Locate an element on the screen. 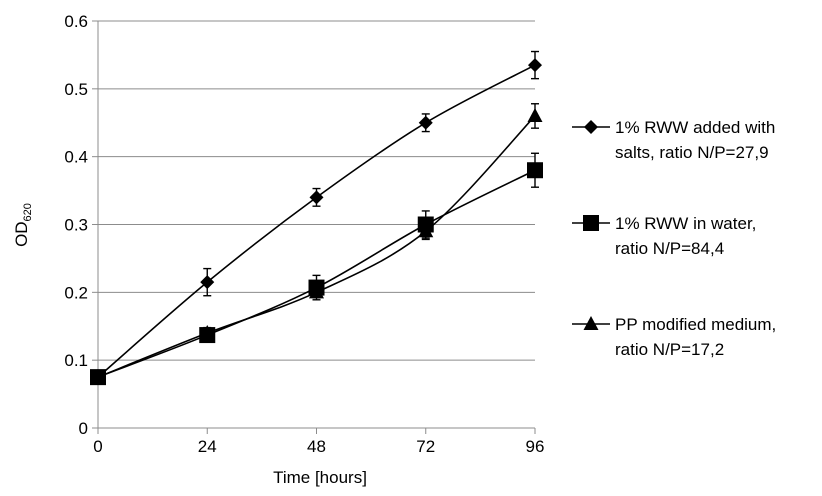 The height and width of the screenshot is (496, 822). x-axis-title: Time [hours] is located at coordinates (320, 477).